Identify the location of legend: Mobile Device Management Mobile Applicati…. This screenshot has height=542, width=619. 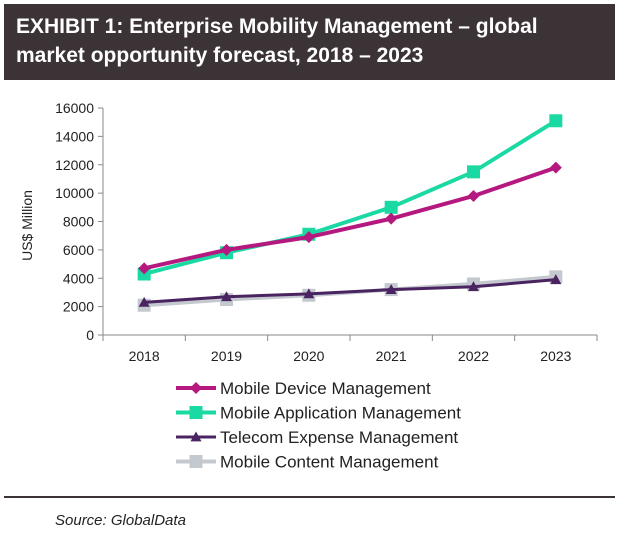
(318, 425).